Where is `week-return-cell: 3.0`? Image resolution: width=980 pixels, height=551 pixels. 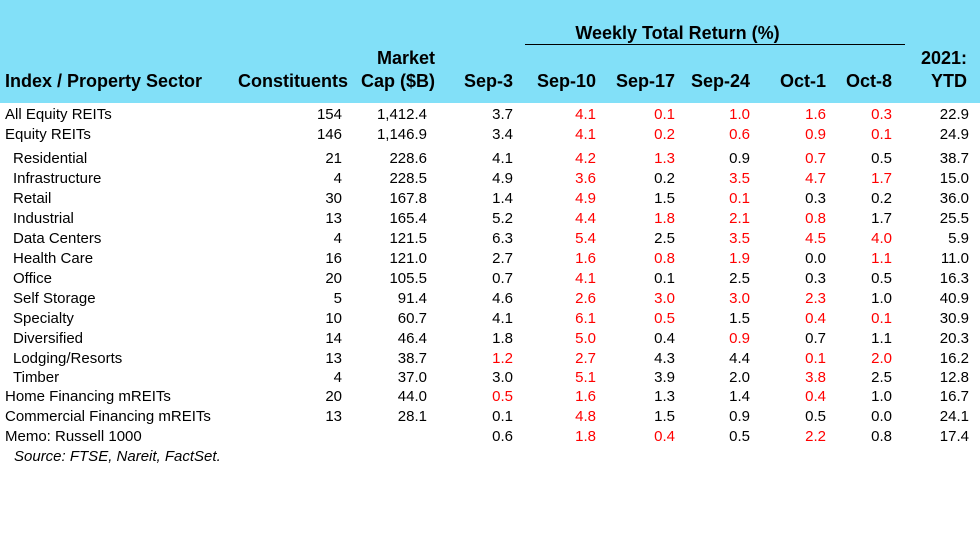 week-return-cell: 3.0 is located at coordinates (664, 298).